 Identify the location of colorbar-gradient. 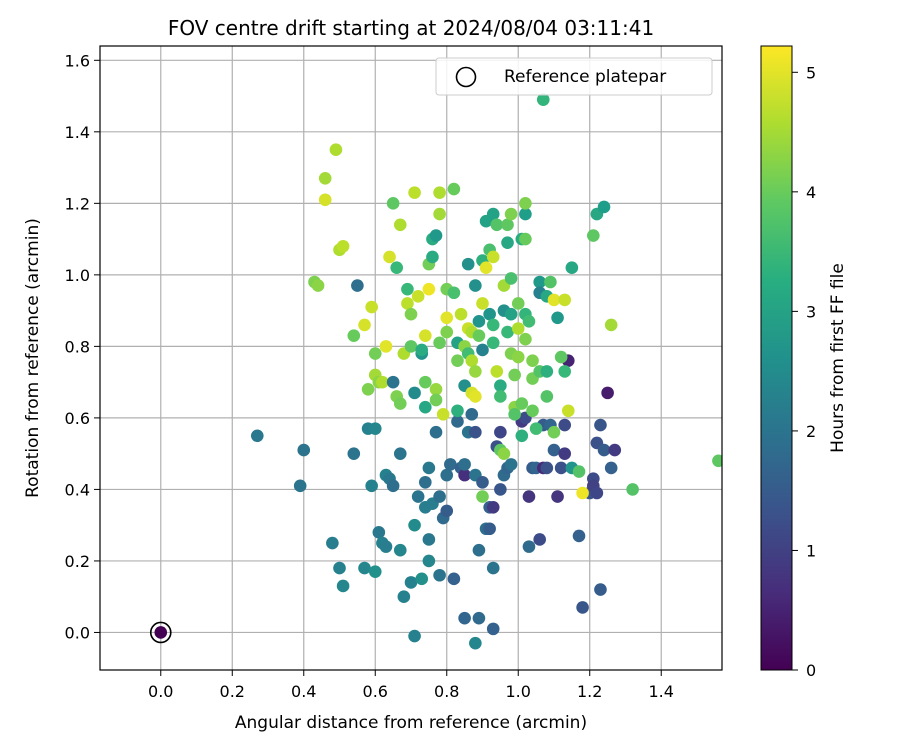
(776, 358).